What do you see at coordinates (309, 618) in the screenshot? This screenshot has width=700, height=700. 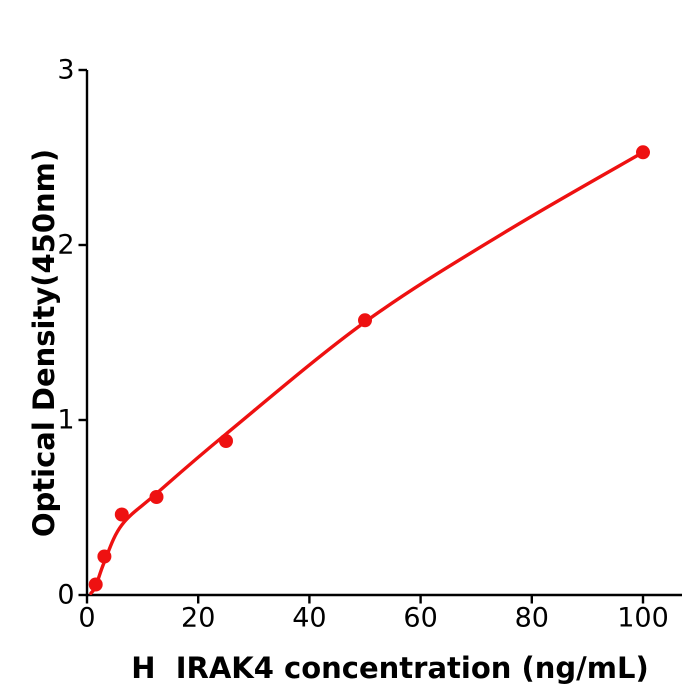 I see `x-tick-label: 40` at bounding box center [309, 618].